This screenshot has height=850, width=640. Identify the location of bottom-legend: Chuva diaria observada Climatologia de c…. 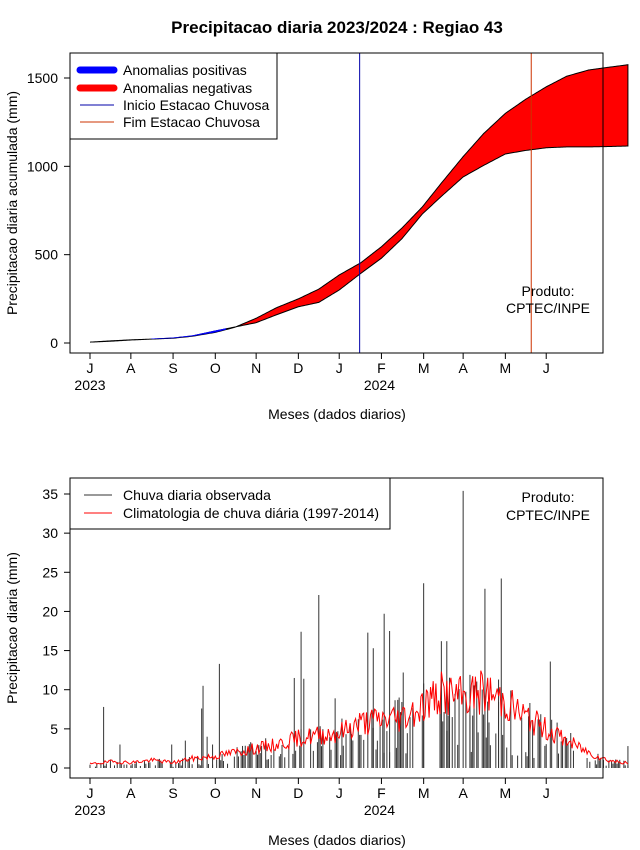
(230, 503).